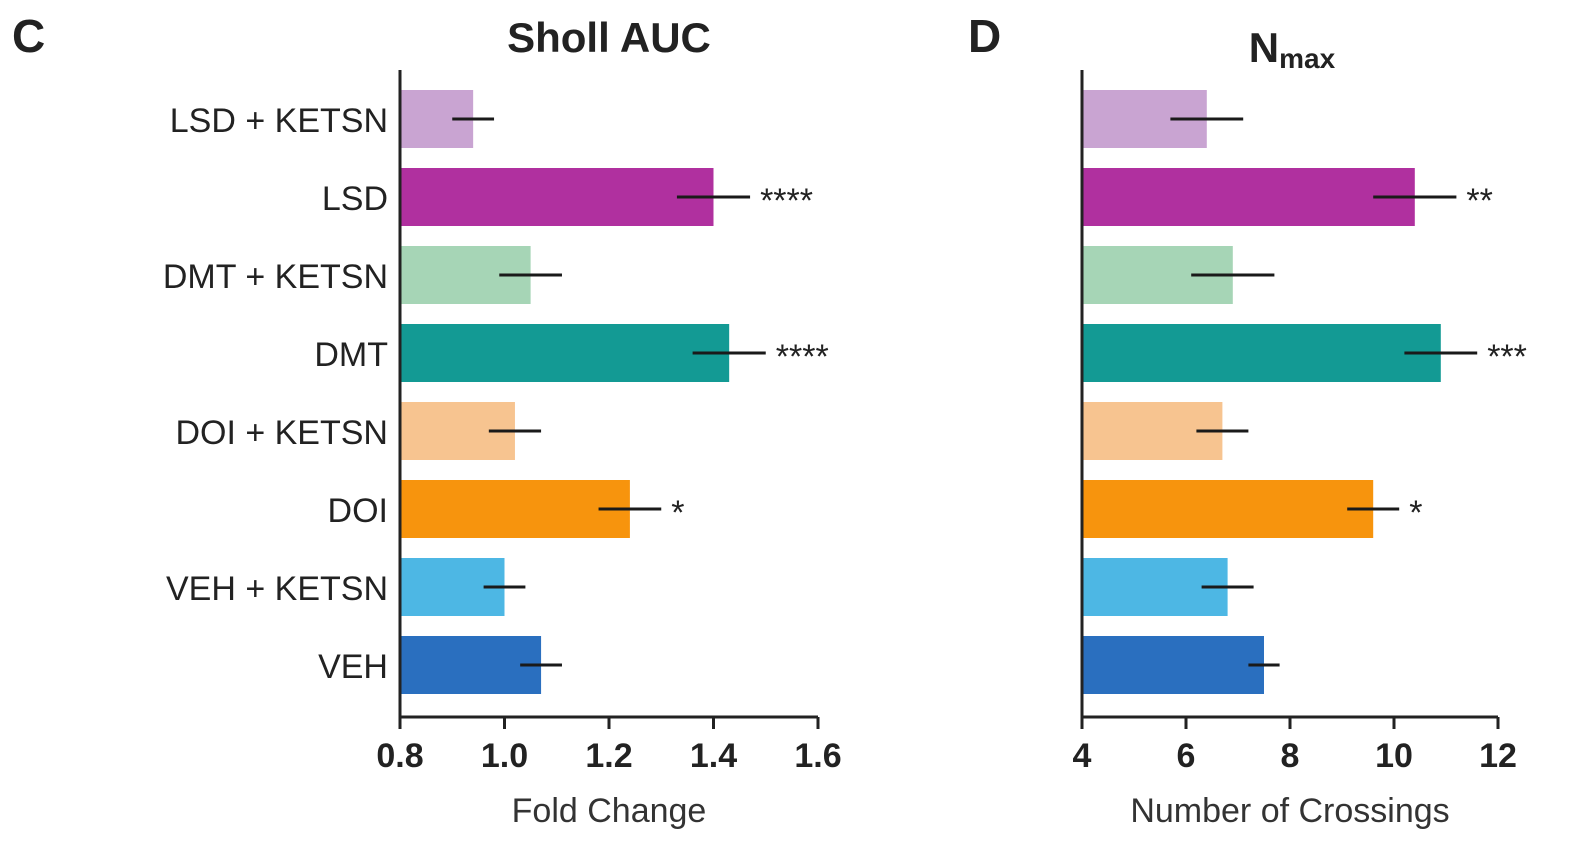 This screenshot has width=1587, height=842. What do you see at coordinates (608, 756) in the screenshot?
I see `x-tick-label-1-2: 1.2` at bounding box center [608, 756].